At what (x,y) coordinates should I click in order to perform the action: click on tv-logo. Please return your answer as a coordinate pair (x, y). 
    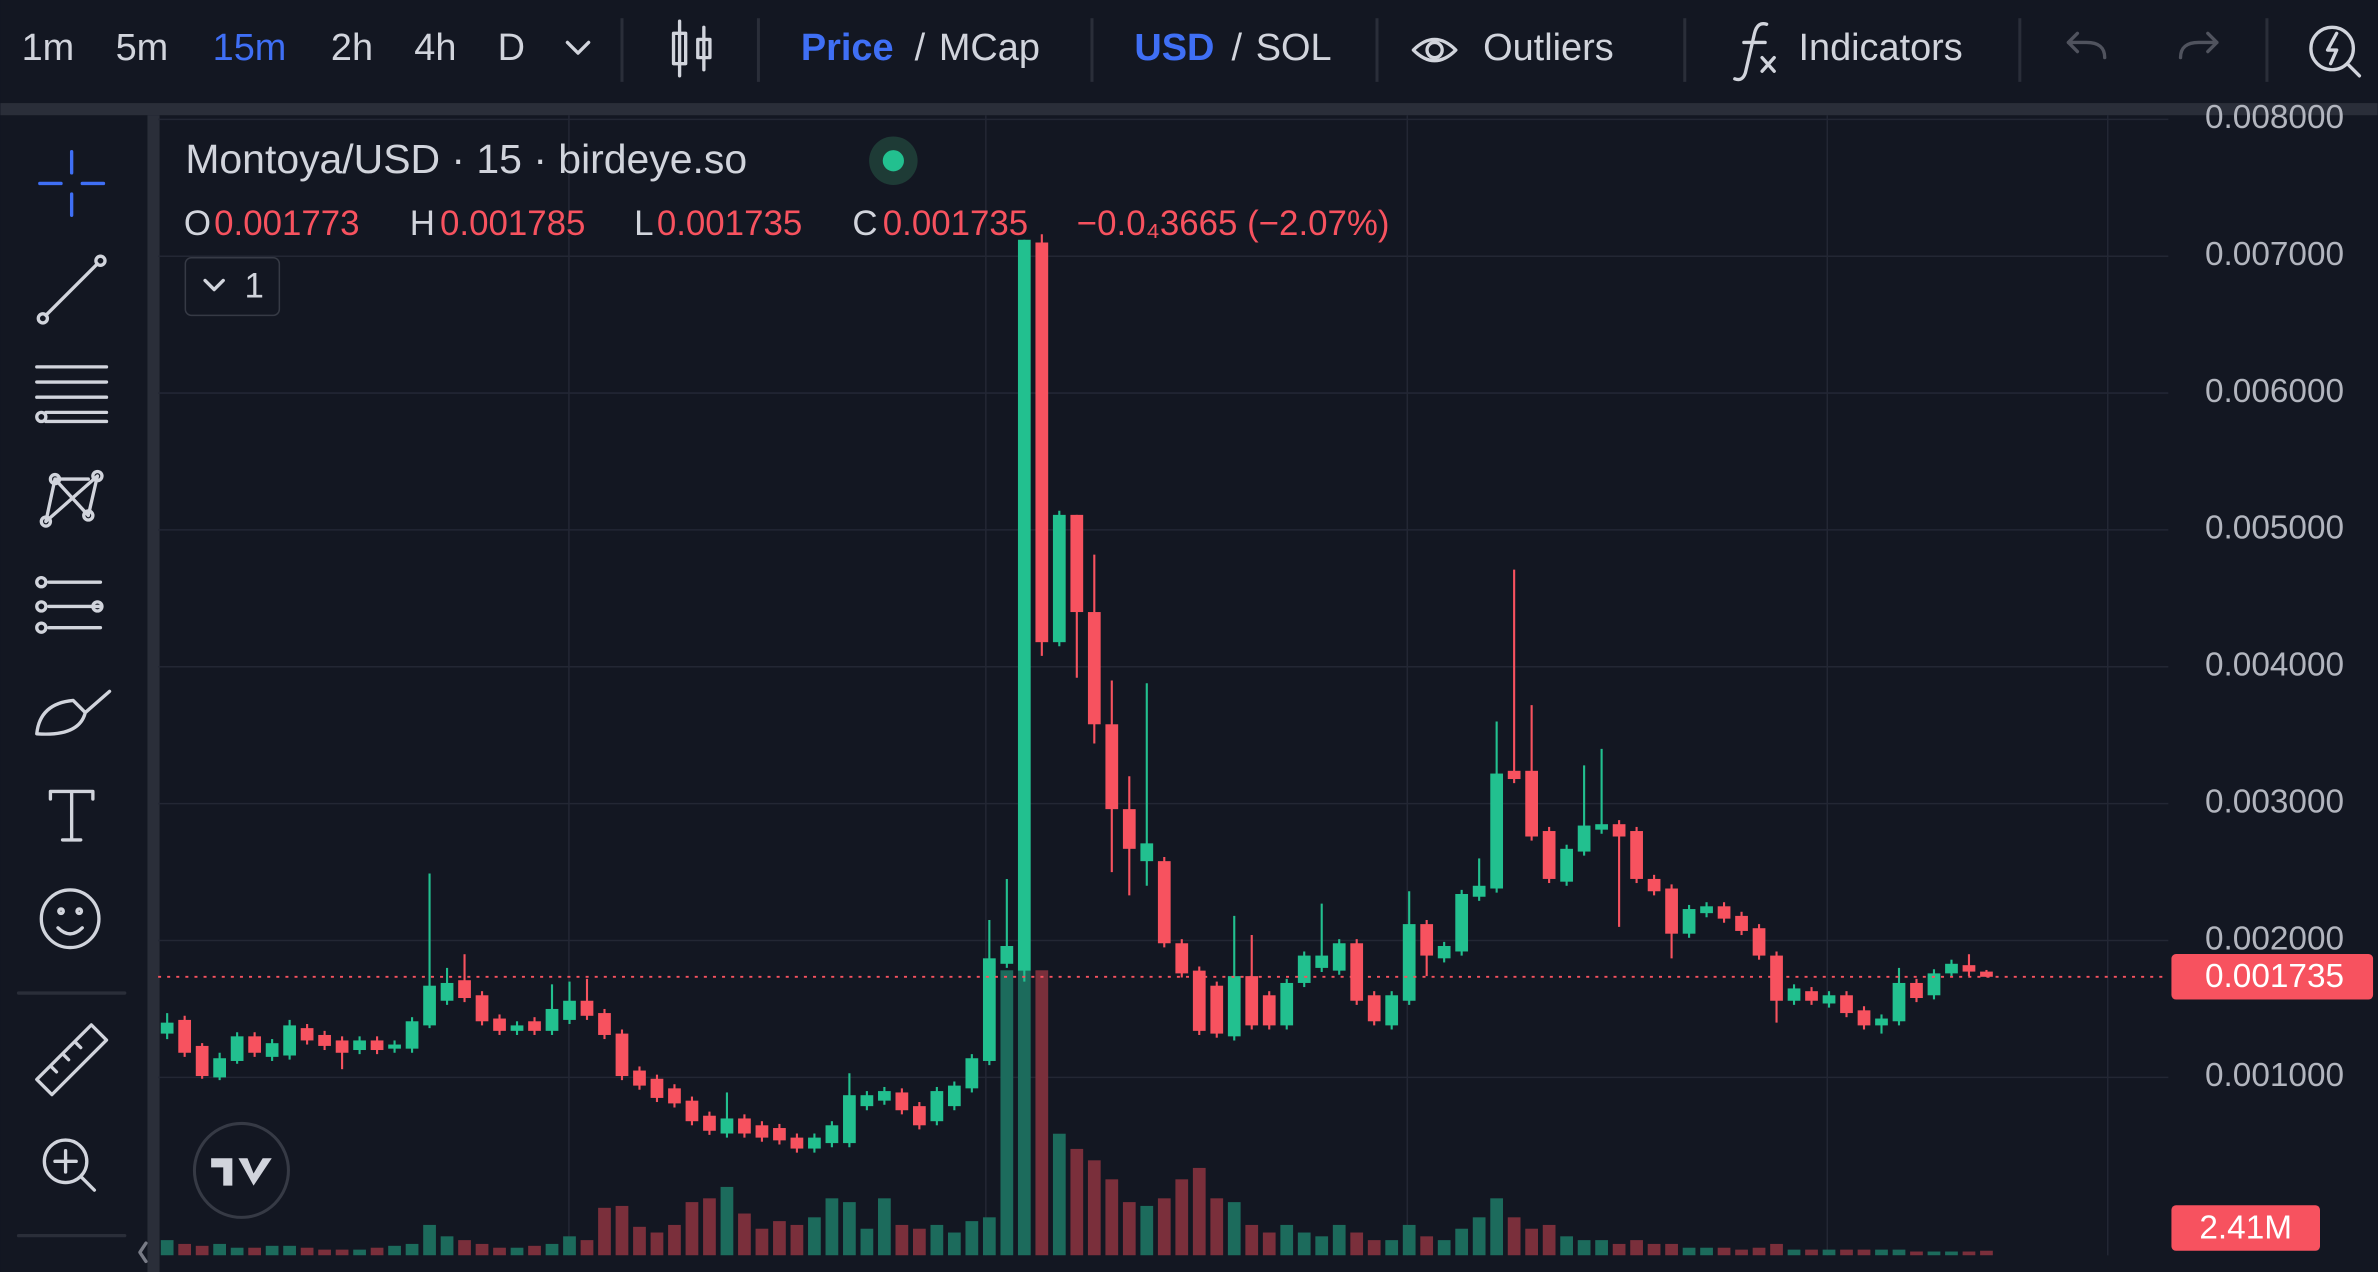
    Looking at the image, I should click on (241, 1170).